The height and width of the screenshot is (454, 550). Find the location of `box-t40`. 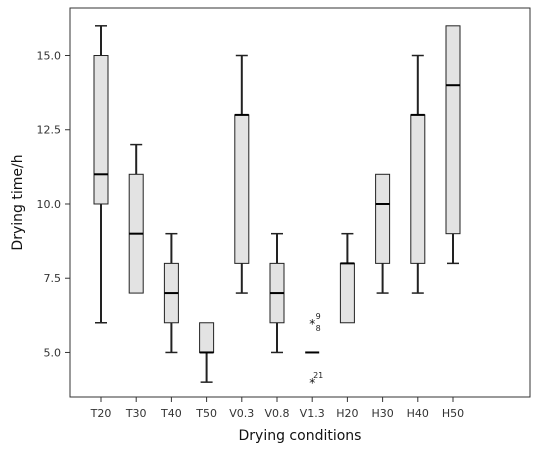

box-t40 is located at coordinates (171, 293).